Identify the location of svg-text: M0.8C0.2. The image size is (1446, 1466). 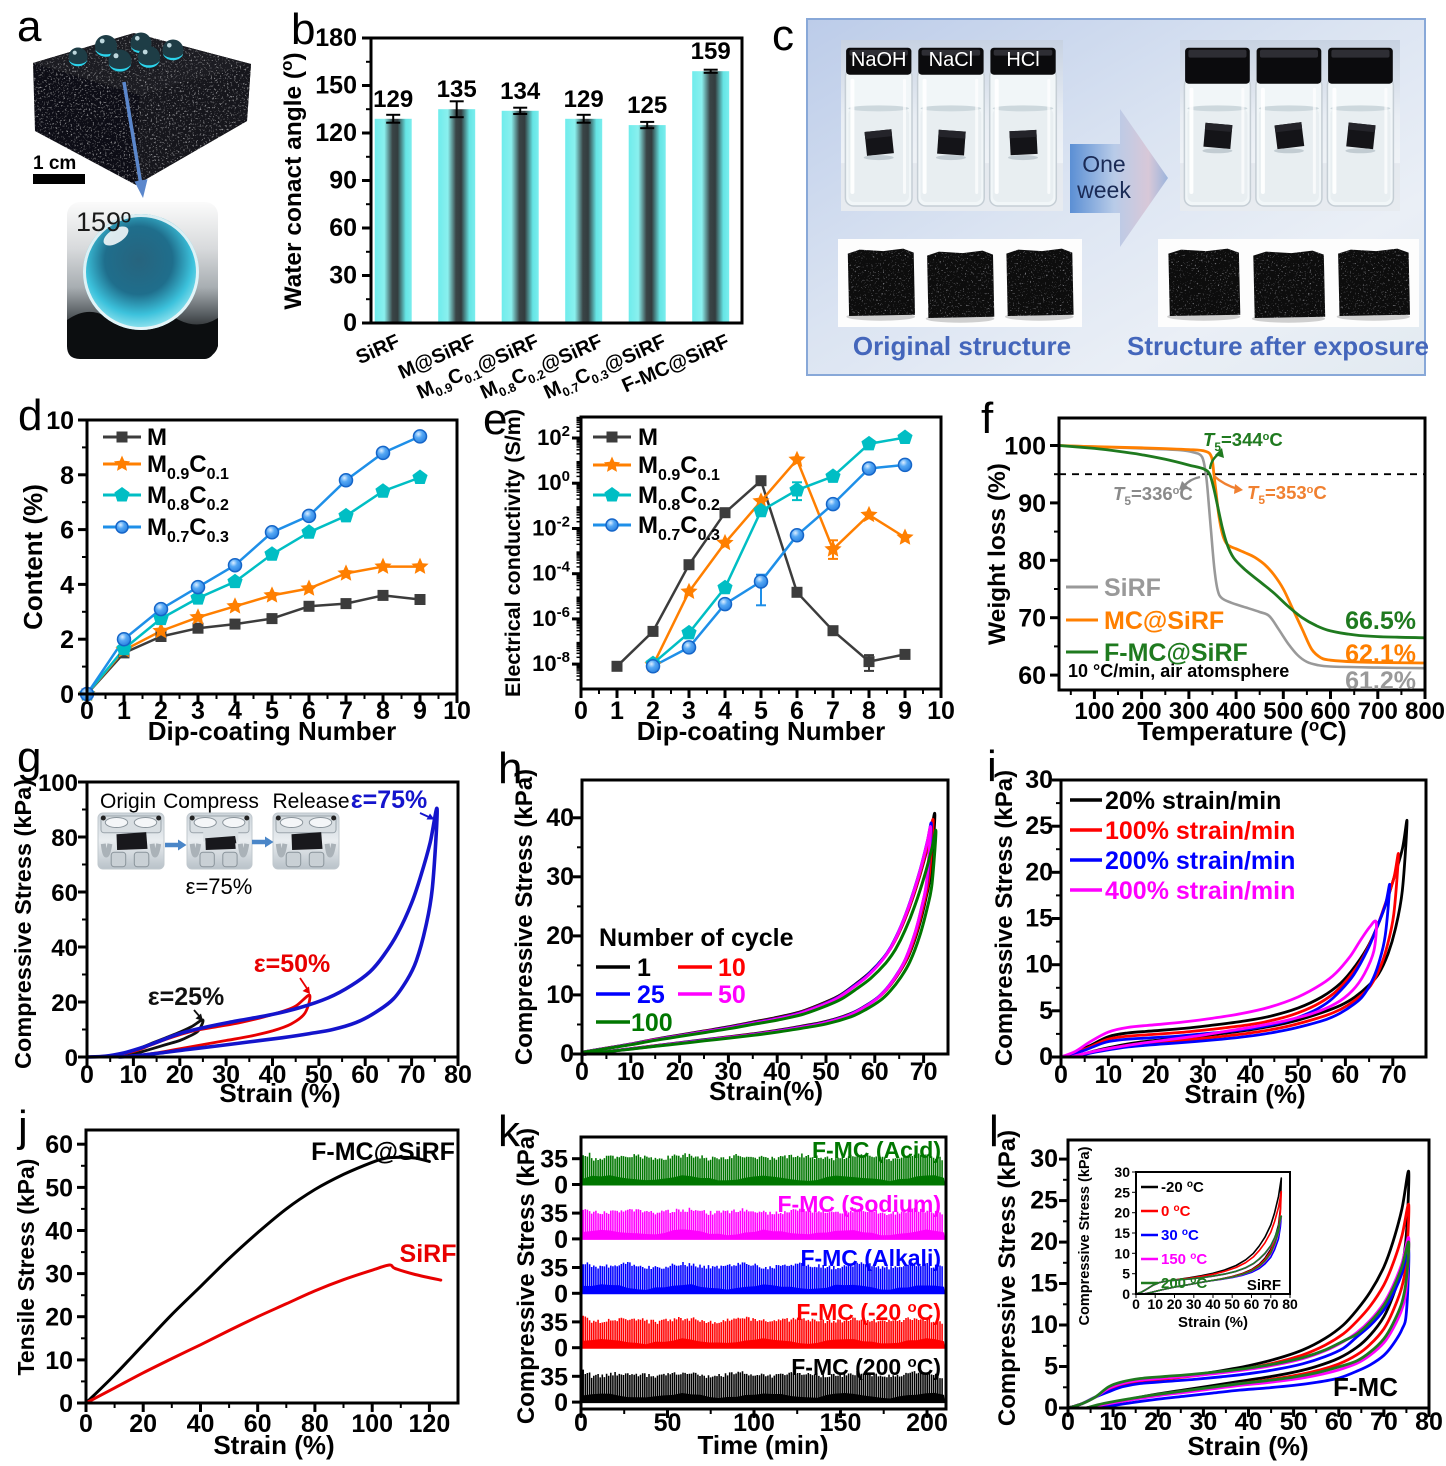
(188, 498).